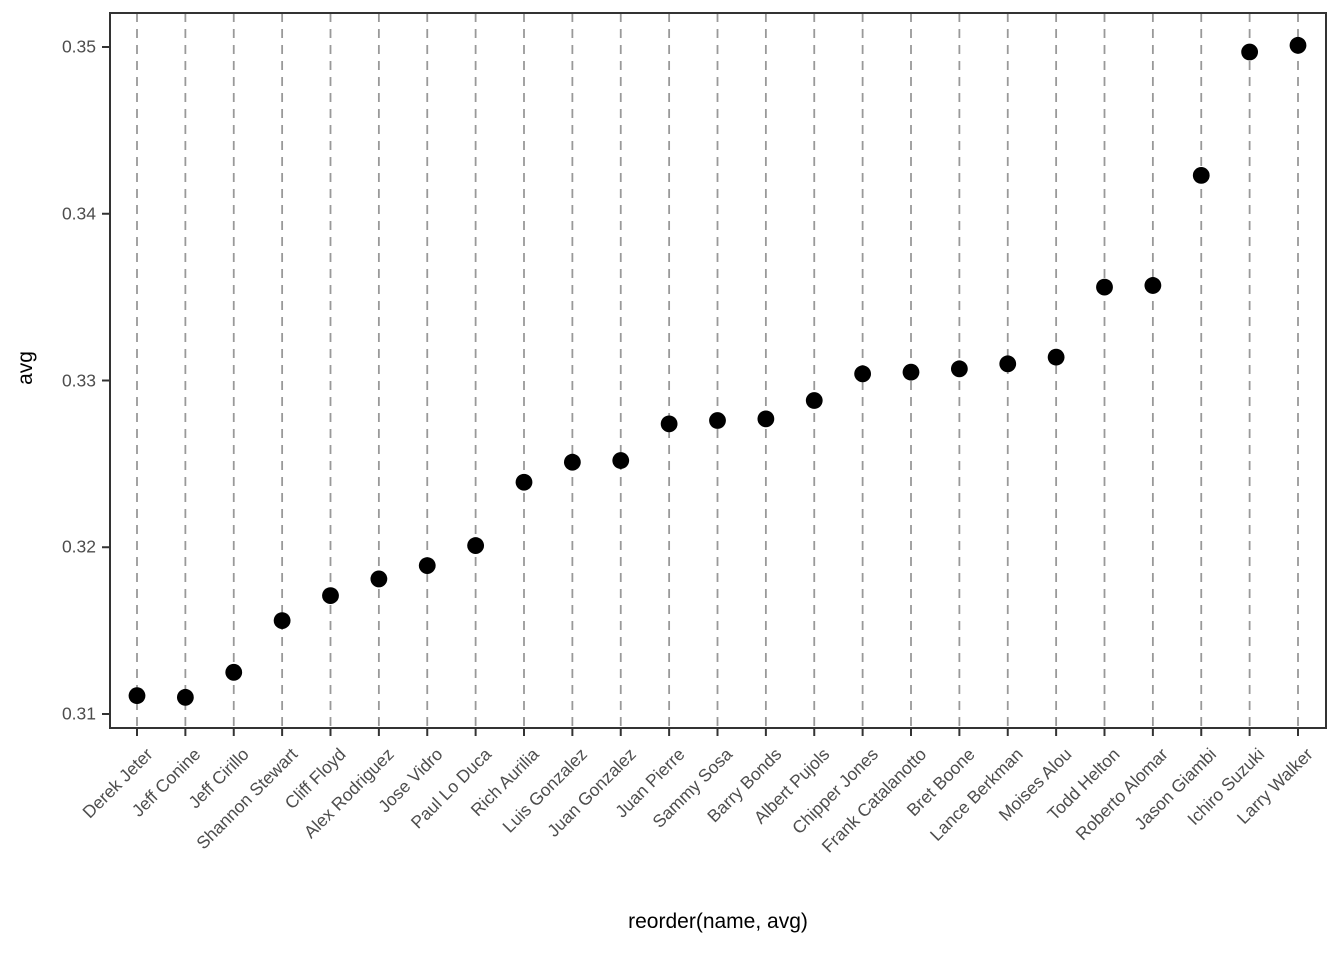 Image resolution: width=1344 pixels, height=960 pixels. Describe the element at coordinates (78, 213) in the screenshot. I see `y-tick-label: 0.34` at that location.